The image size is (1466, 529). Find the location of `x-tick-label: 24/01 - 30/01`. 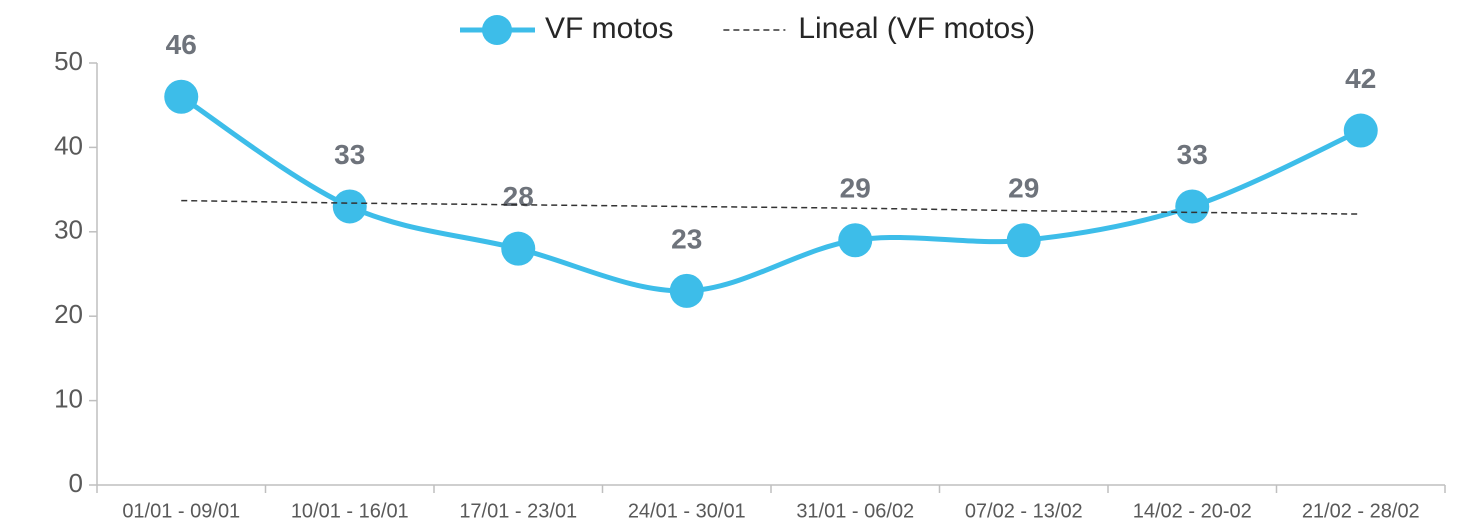

x-tick-label: 24/01 - 30/01 is located at coordinates (687, 511).